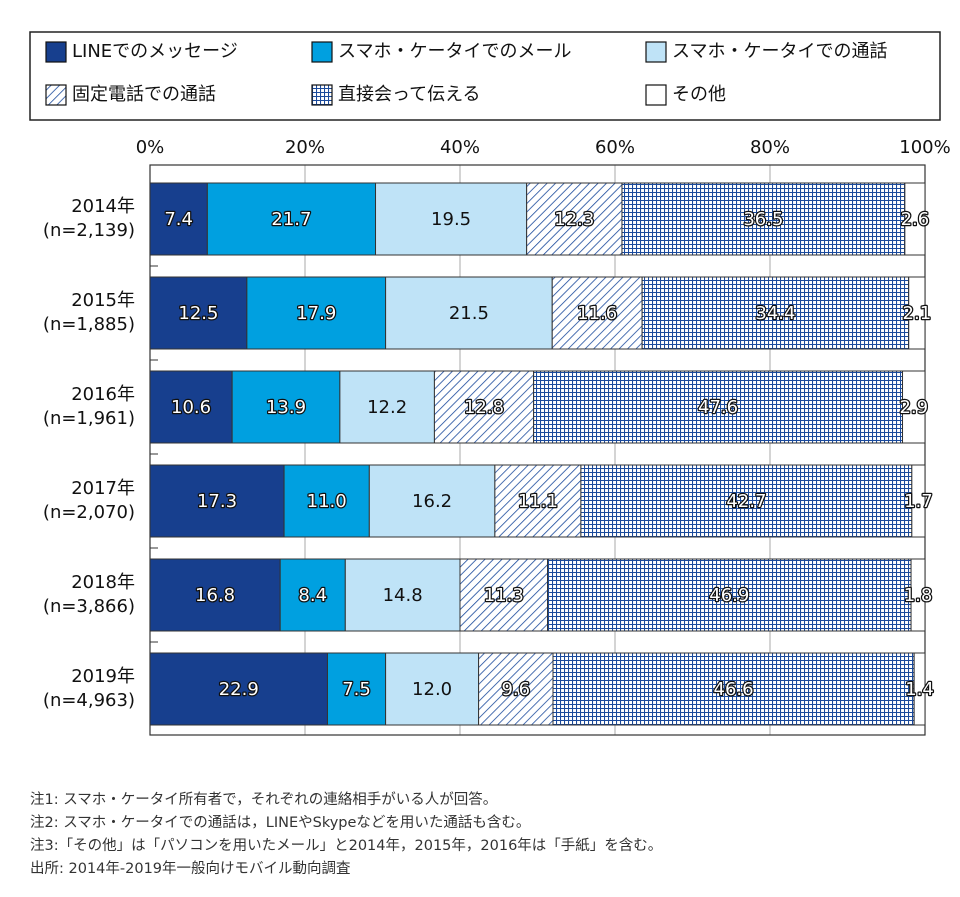 Image resolution: width=960 pixels, height=897 pixels. What do you see at coordinates (485, 76) in the screenshot?
I see `legend-box` at bounding box center [485, 76].